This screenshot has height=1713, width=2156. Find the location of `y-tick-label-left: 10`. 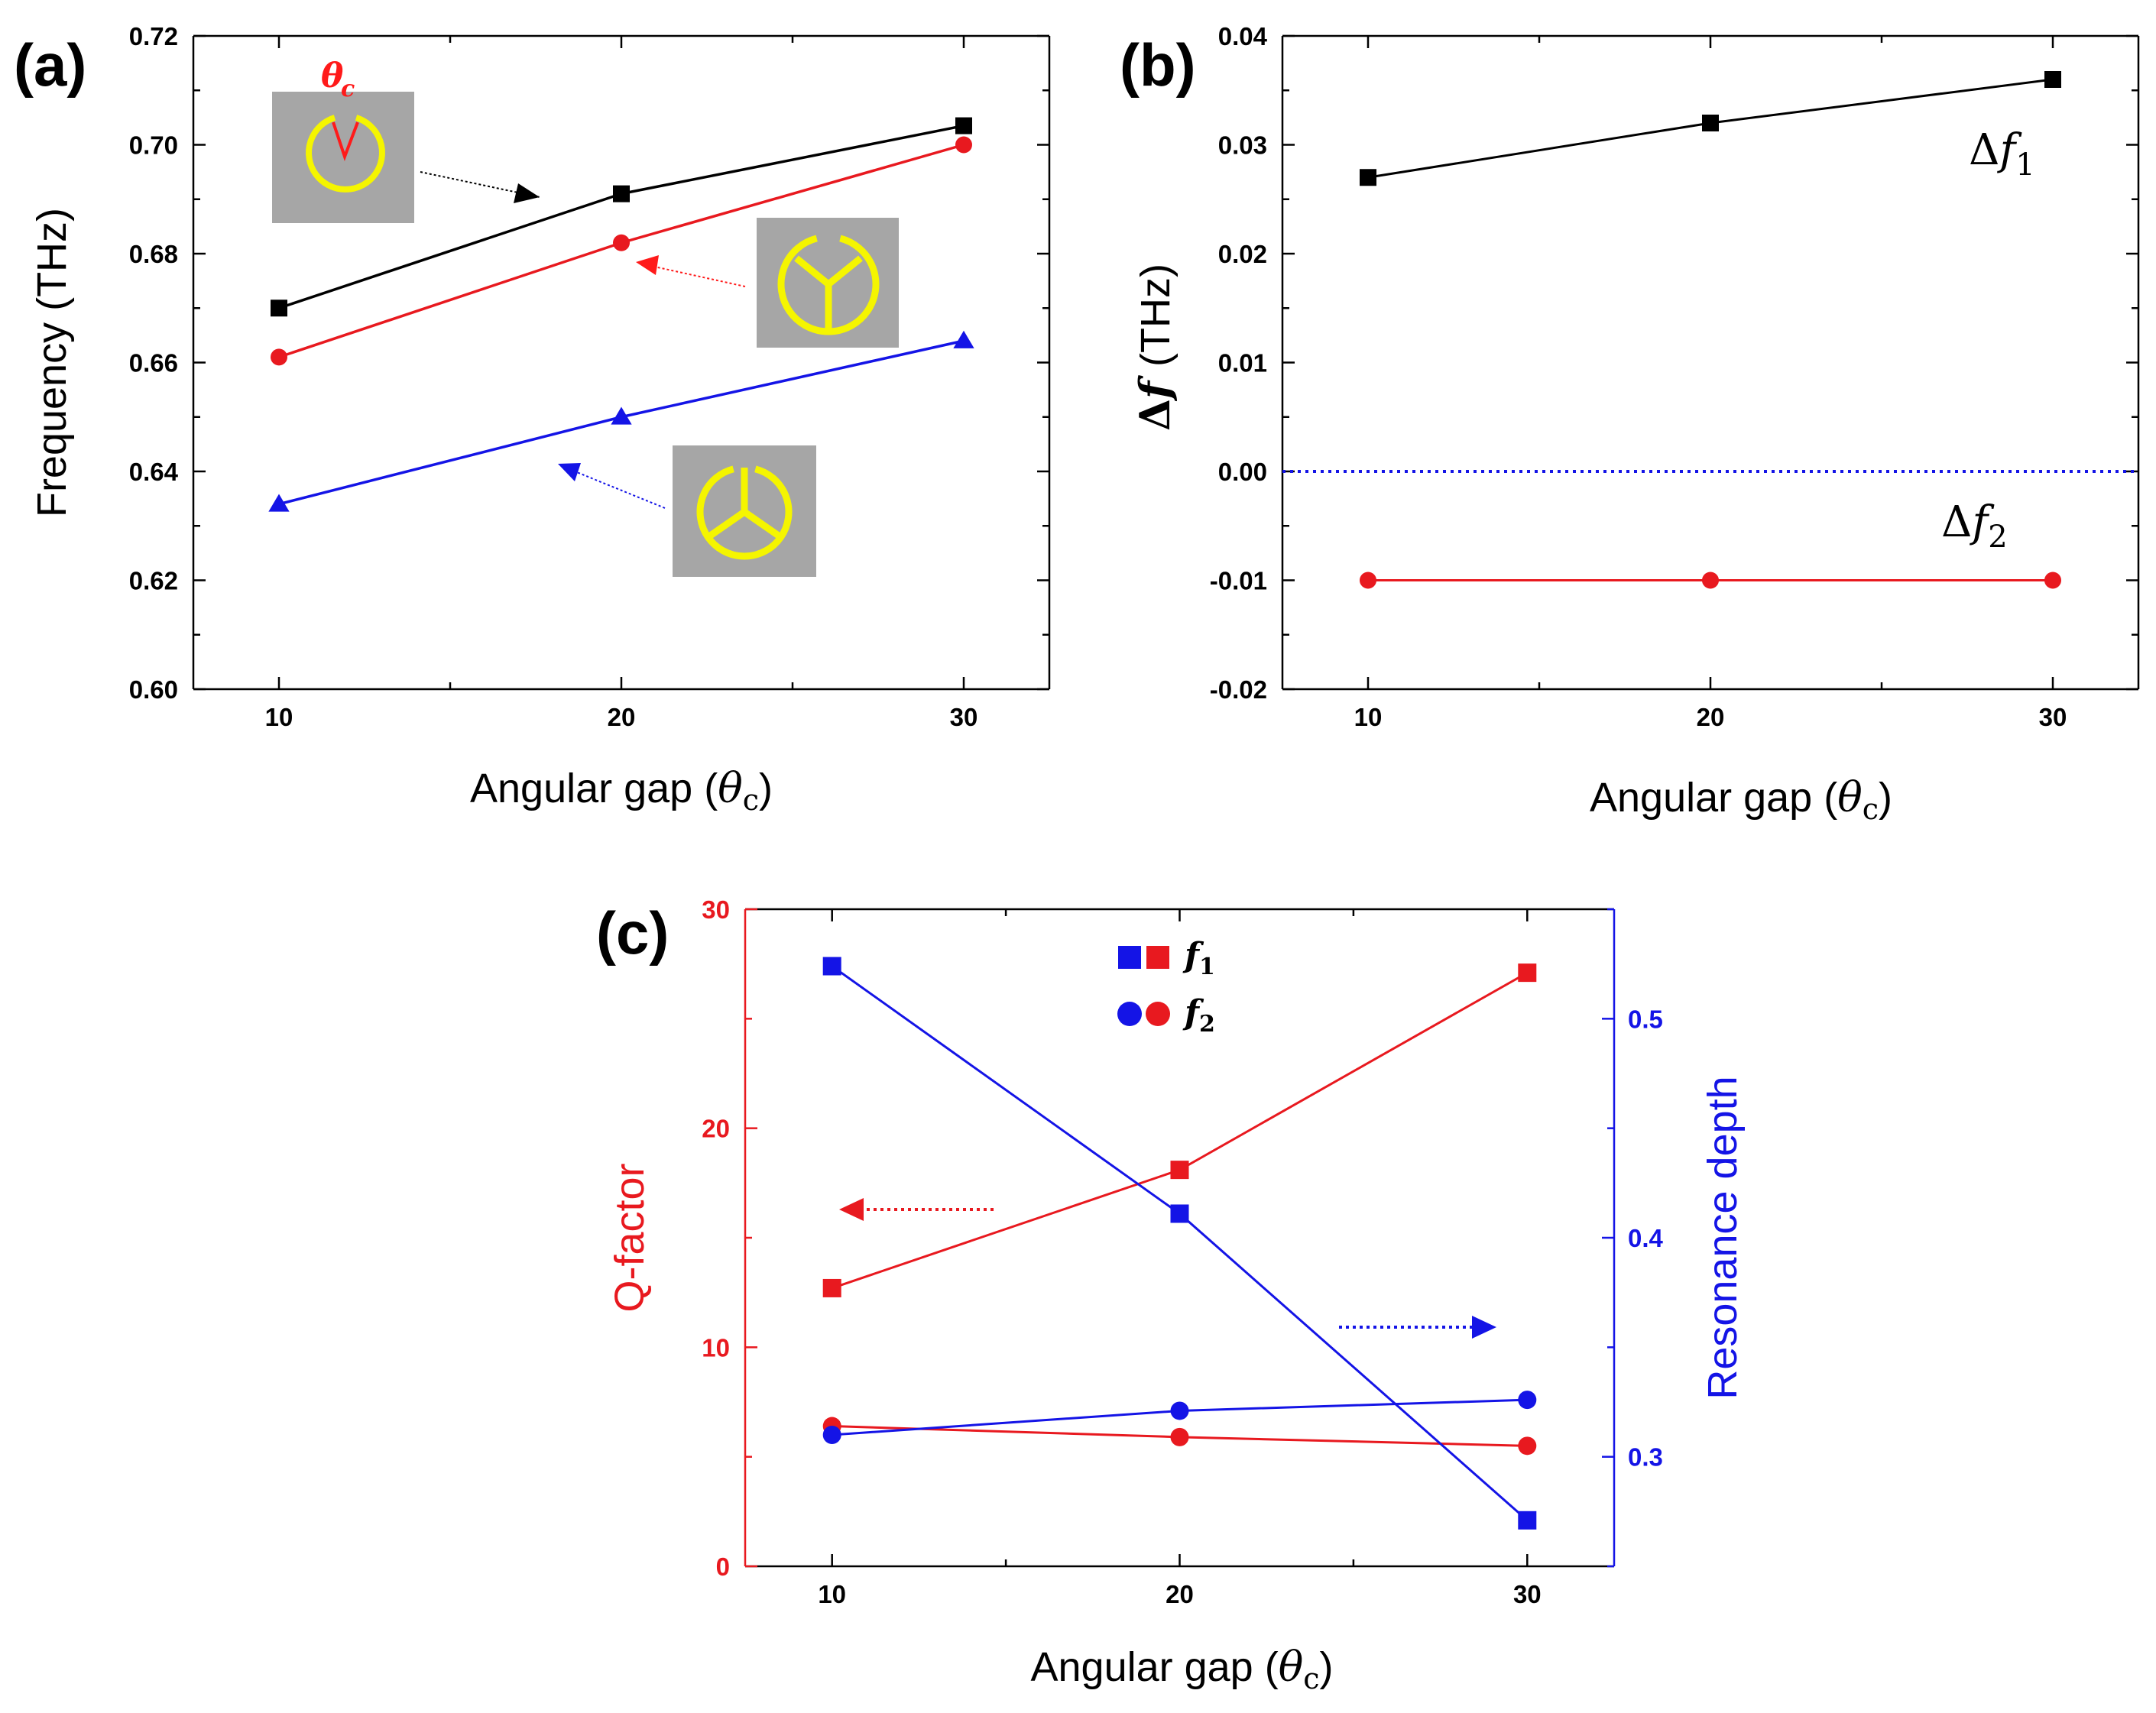

y-tick-label-left: 10 is located at coordinates (716, 1347).